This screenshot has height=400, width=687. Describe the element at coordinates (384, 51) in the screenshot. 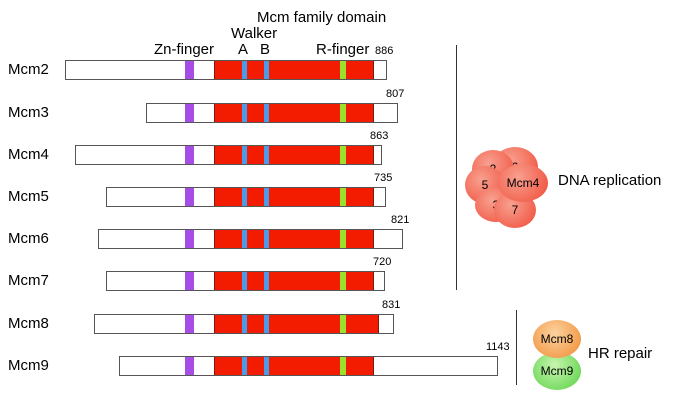

I see `protein-length: 886` at that location.